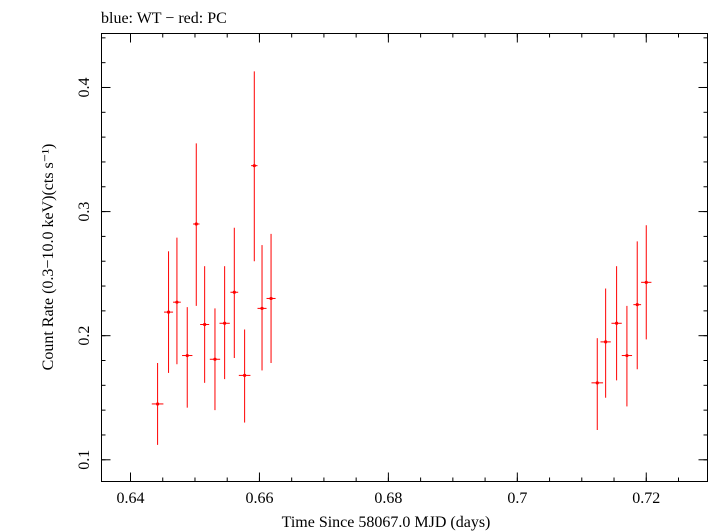  Describe the element at coordinates (386, 522) in the screenshot. I see `x-axis-label: Time Since 58067.0 MJD (days)` at that location.